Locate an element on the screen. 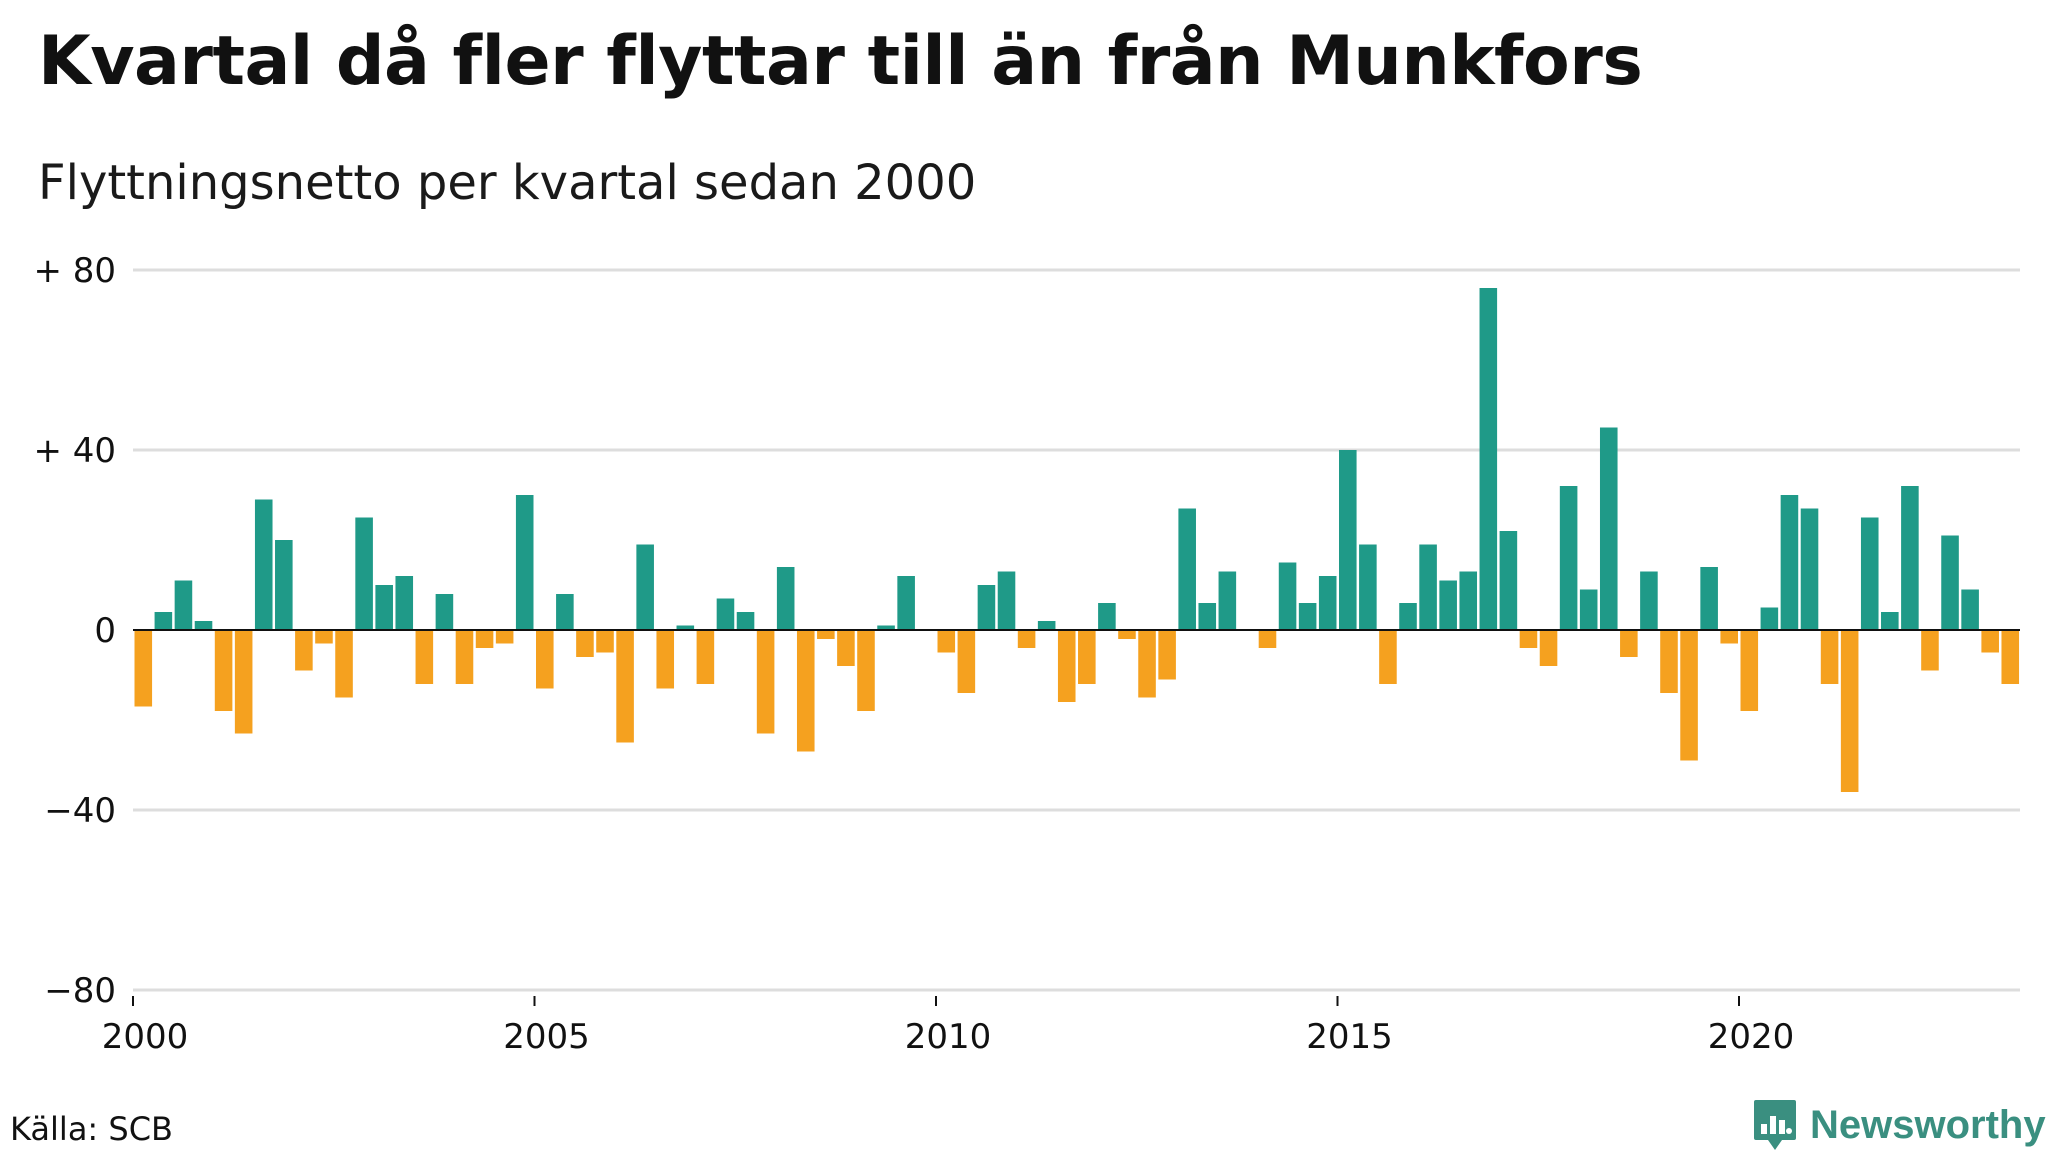 The width and height of the screenshot is (2048, 1152). source-note: Källa: SCB is located at coordinates (91, 1129).